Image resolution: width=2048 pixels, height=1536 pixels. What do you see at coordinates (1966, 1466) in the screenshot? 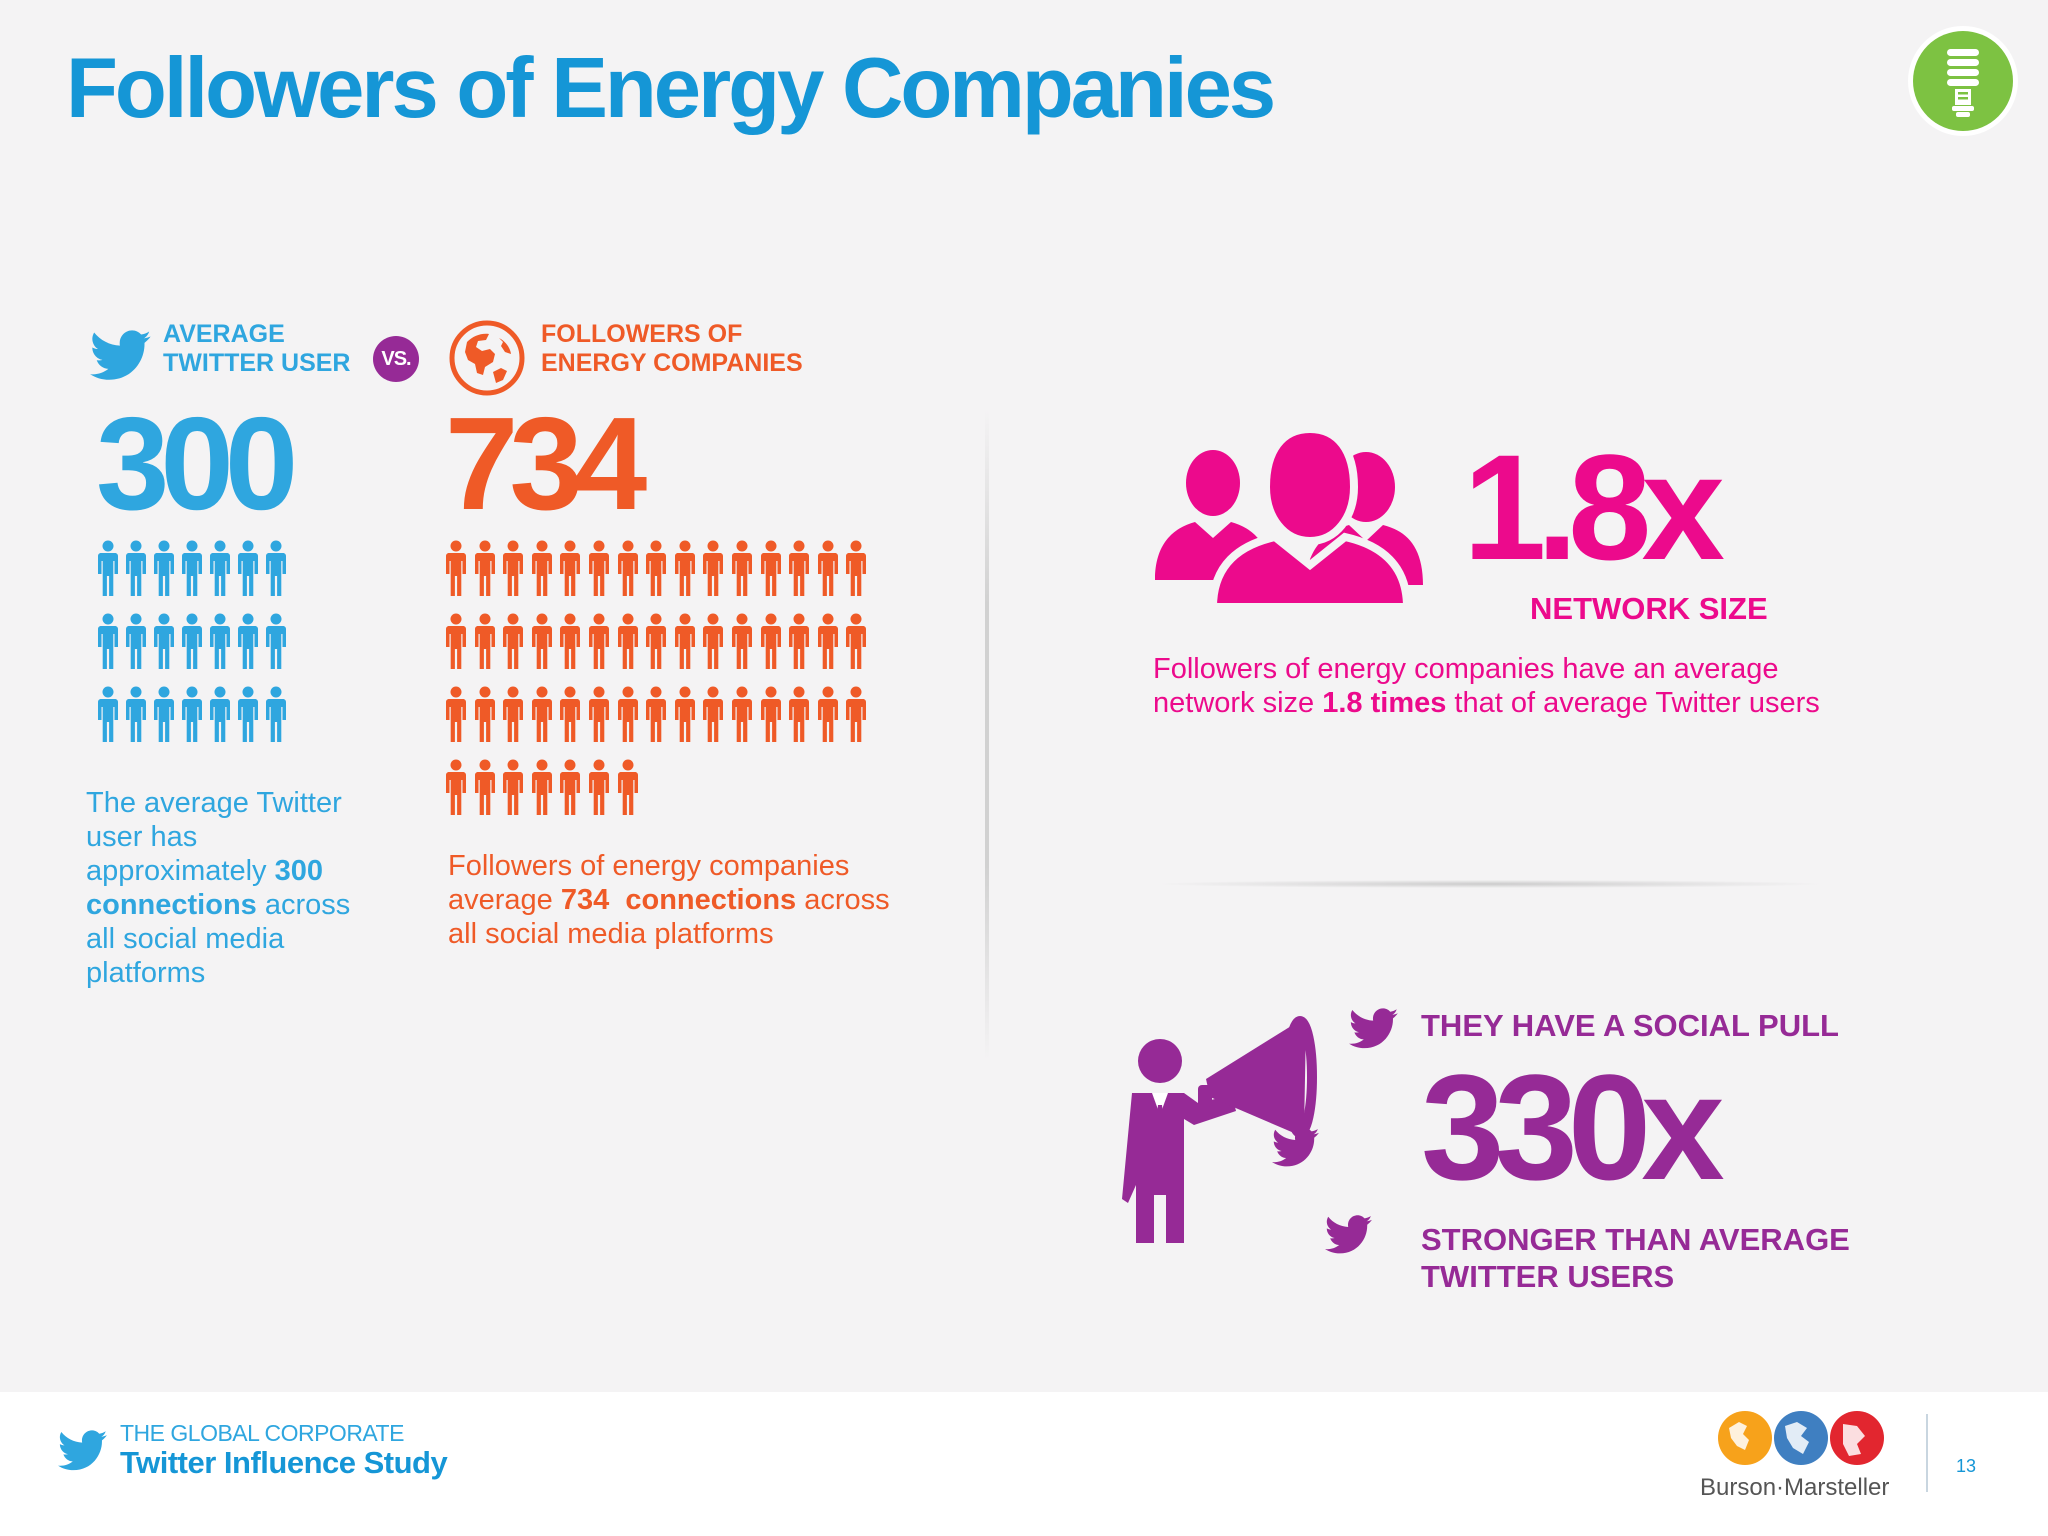
I see `page-number: 13` at bounding box center [1966, 1466].